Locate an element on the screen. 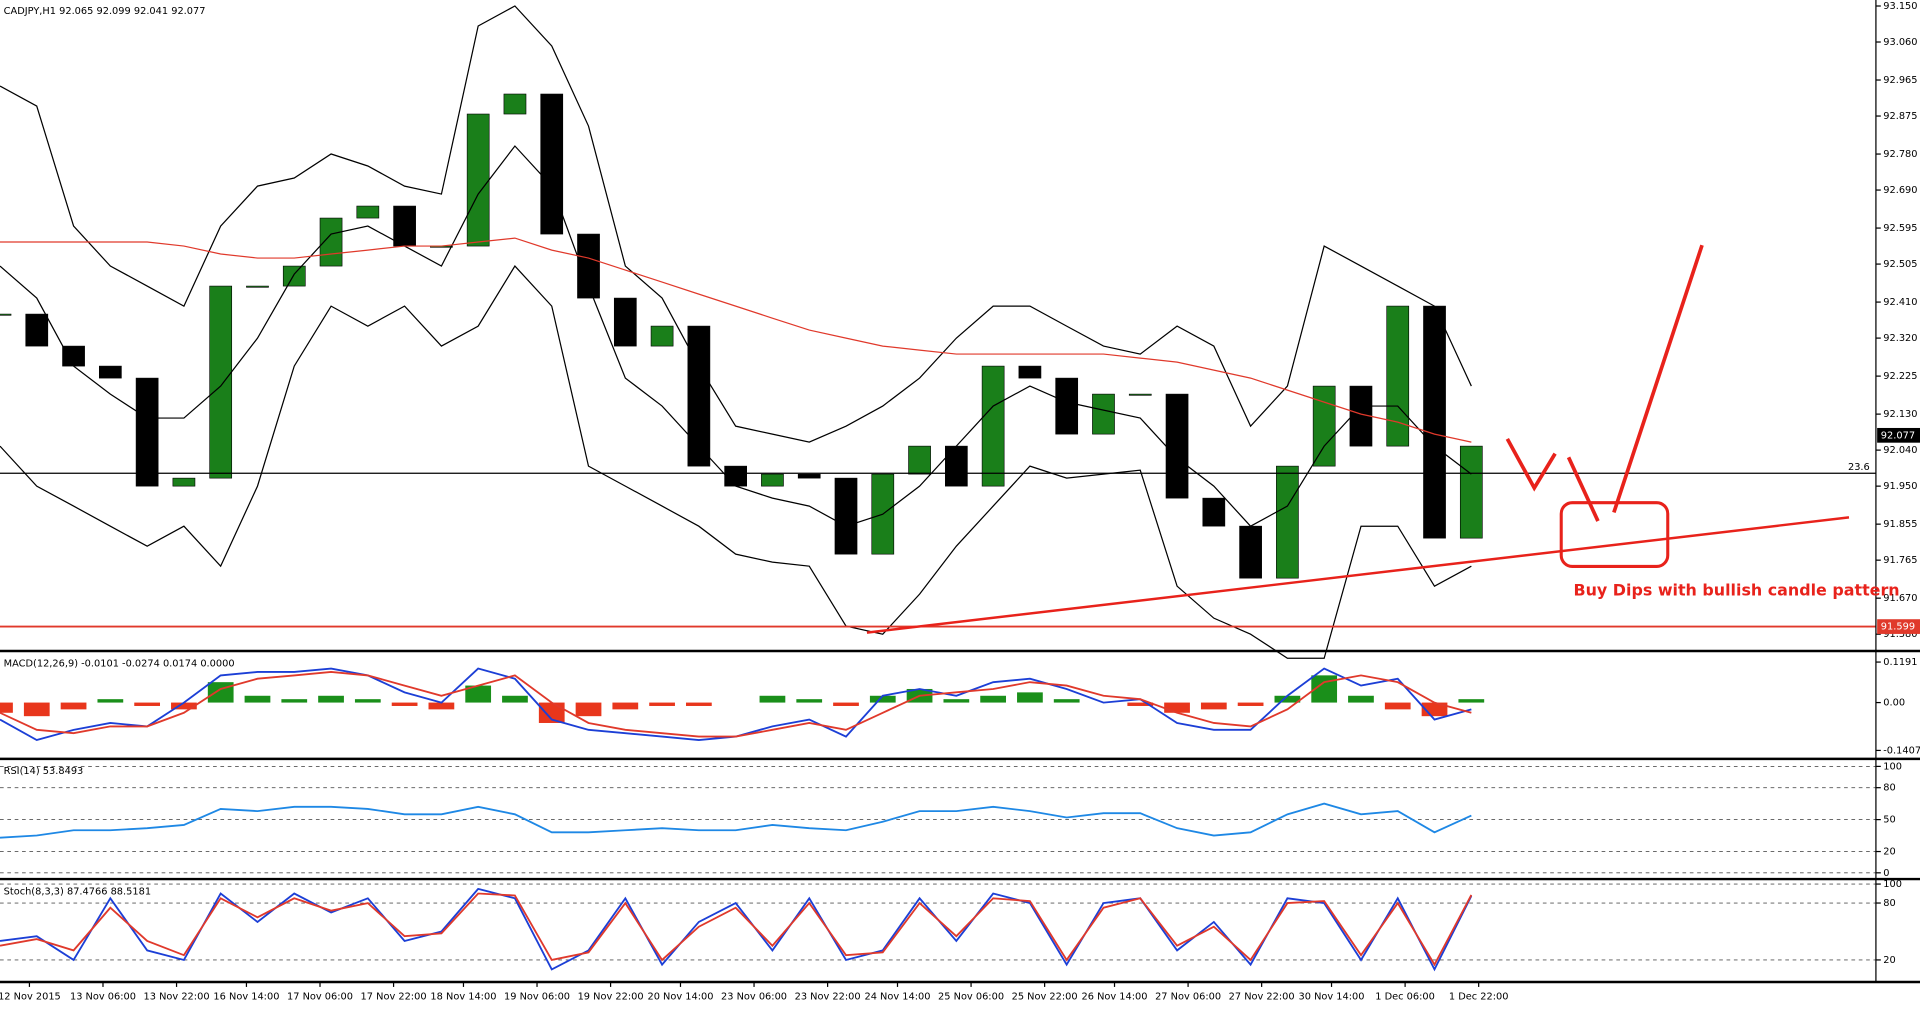  y-tick-label: 91.580 is located at coordinates (1900, 634).